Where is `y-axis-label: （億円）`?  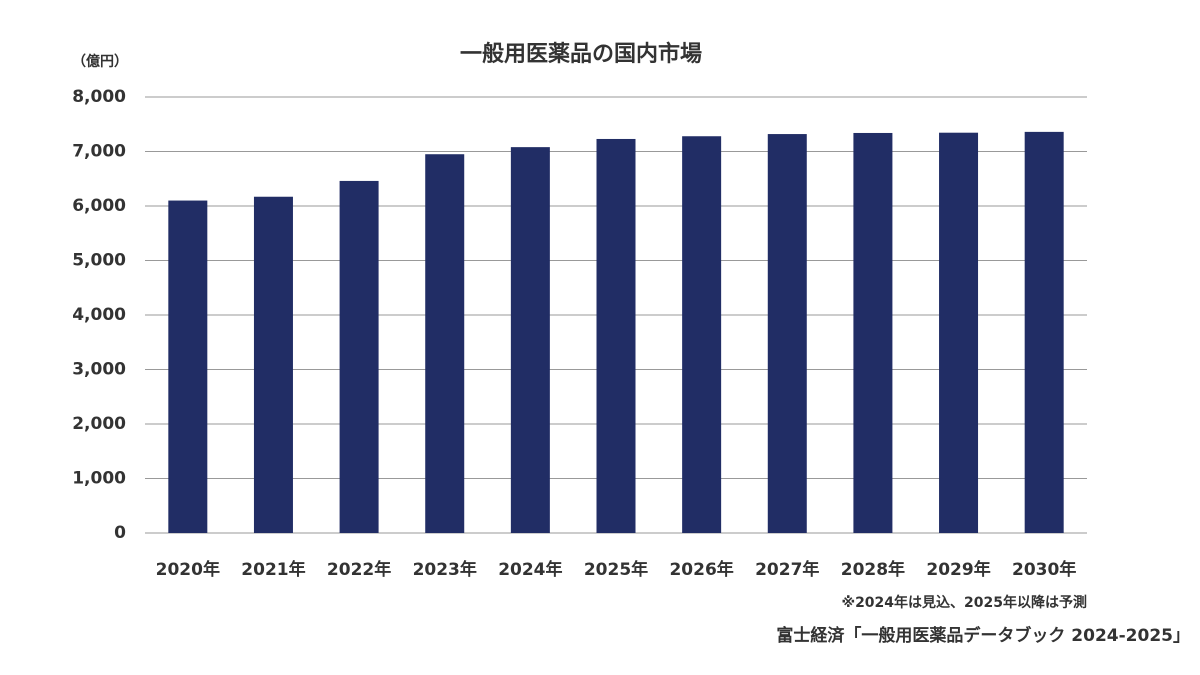
y-axis-label: （億円） is located at coordinates (100, 61).